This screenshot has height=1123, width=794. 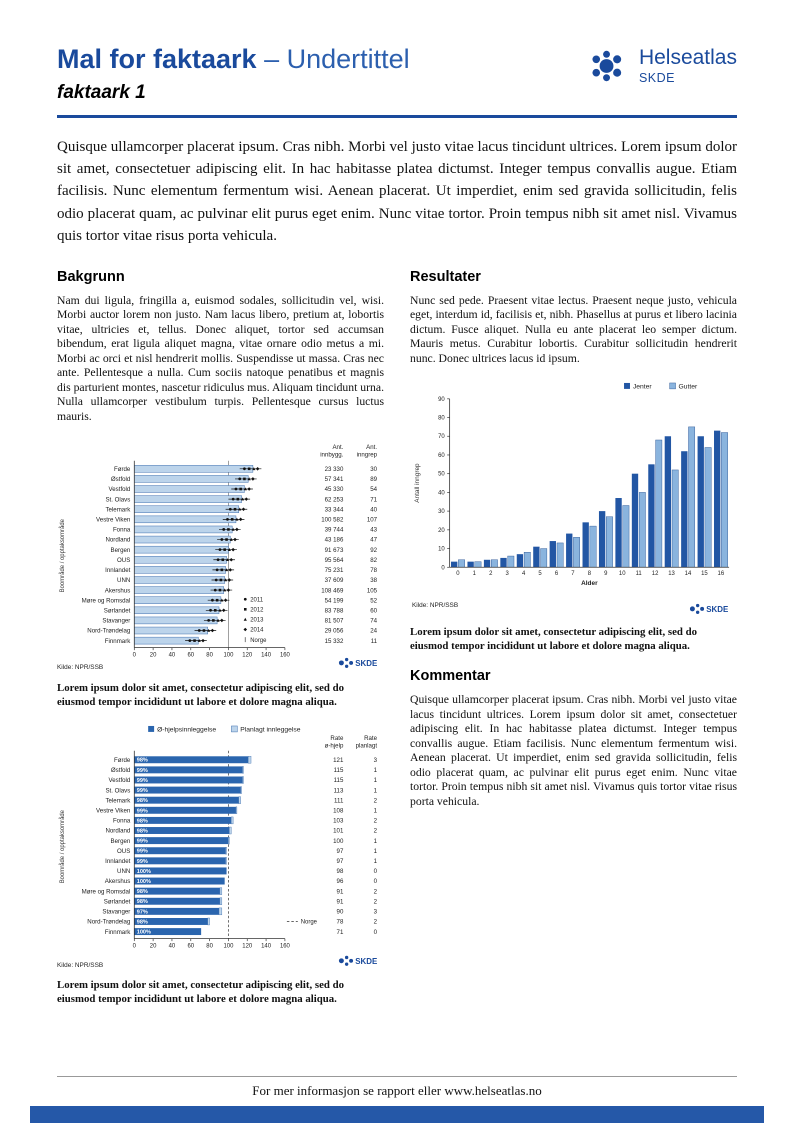 I want to click on svg-text: 95 564, so click(x=334, y=560).